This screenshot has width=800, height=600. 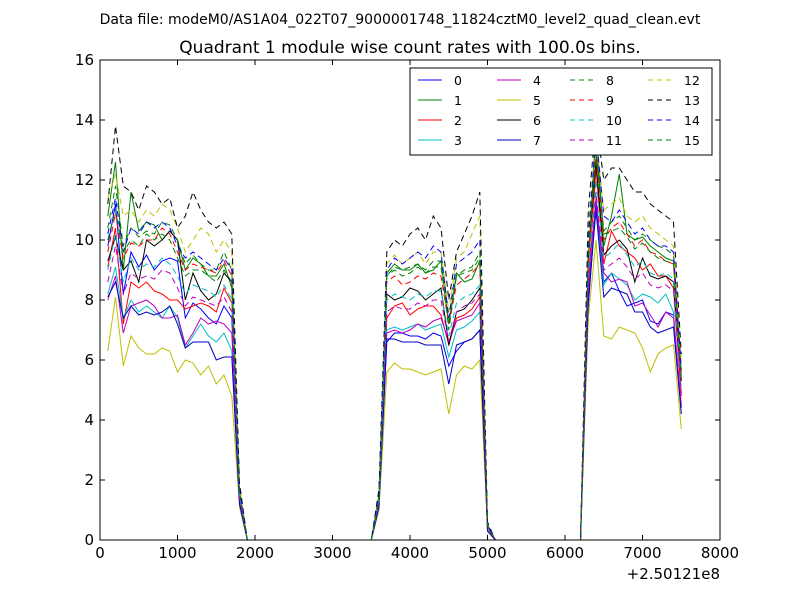 I want to click on legend-label-2: 2, so click(x=458, y=120).